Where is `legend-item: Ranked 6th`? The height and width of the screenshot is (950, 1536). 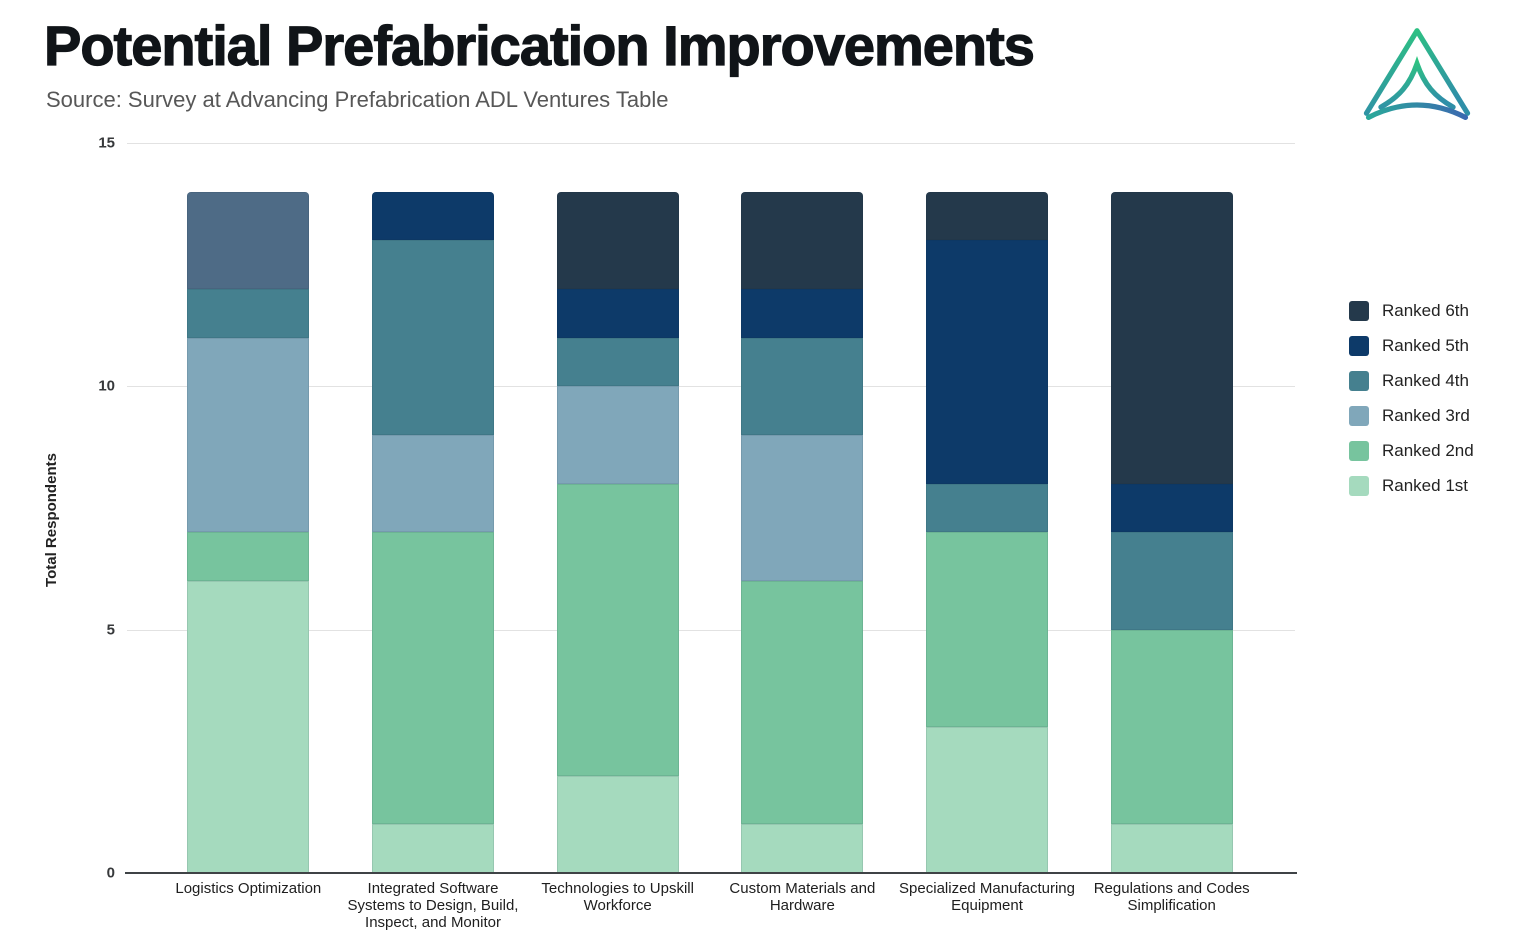 legend-item: Ranked 6th is located at coordinates (1411, 311).